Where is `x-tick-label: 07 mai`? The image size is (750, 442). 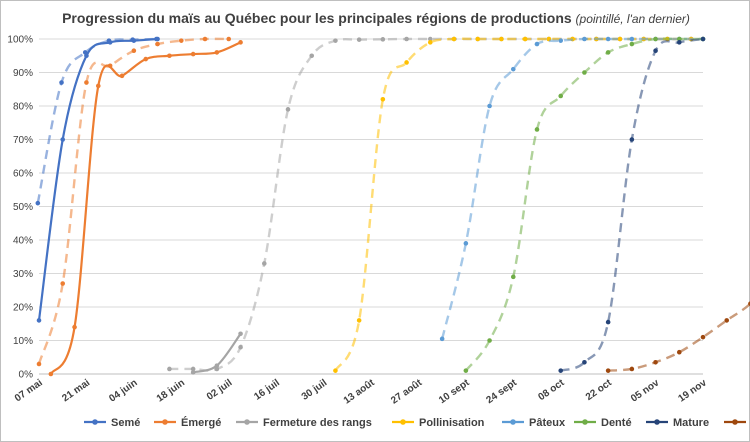
x-tick-label: 07 mai is located at coordinates (29, 390).